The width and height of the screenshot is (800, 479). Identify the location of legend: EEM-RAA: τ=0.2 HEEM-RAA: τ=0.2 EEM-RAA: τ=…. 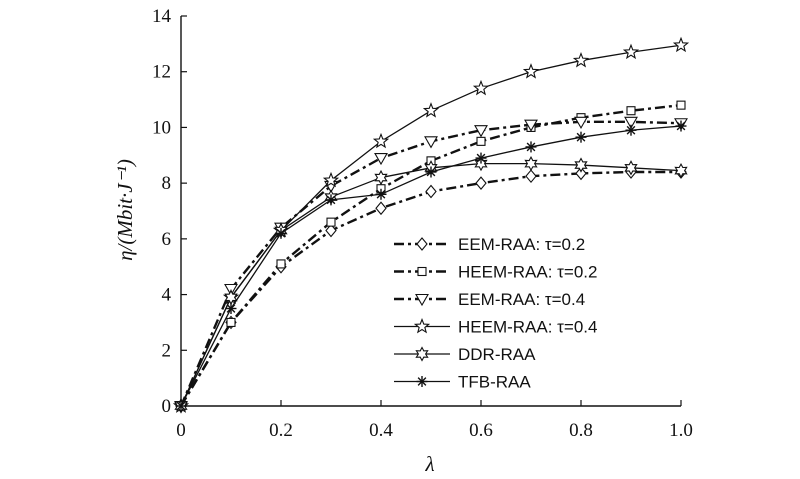
(495, 313).